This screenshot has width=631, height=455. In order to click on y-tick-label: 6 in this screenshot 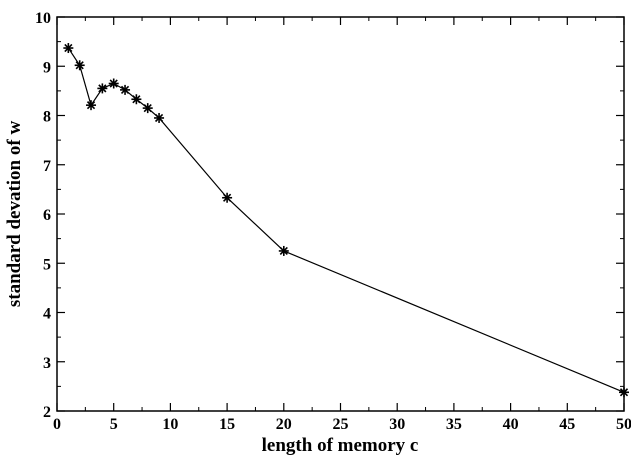, I will do `click(47, 215)`.